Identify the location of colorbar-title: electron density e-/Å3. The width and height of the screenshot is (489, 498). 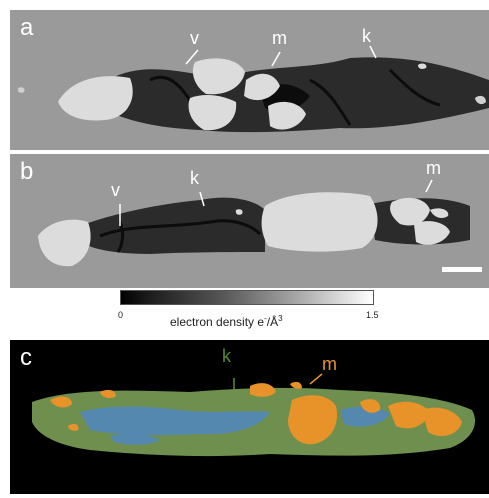
(226, 321).